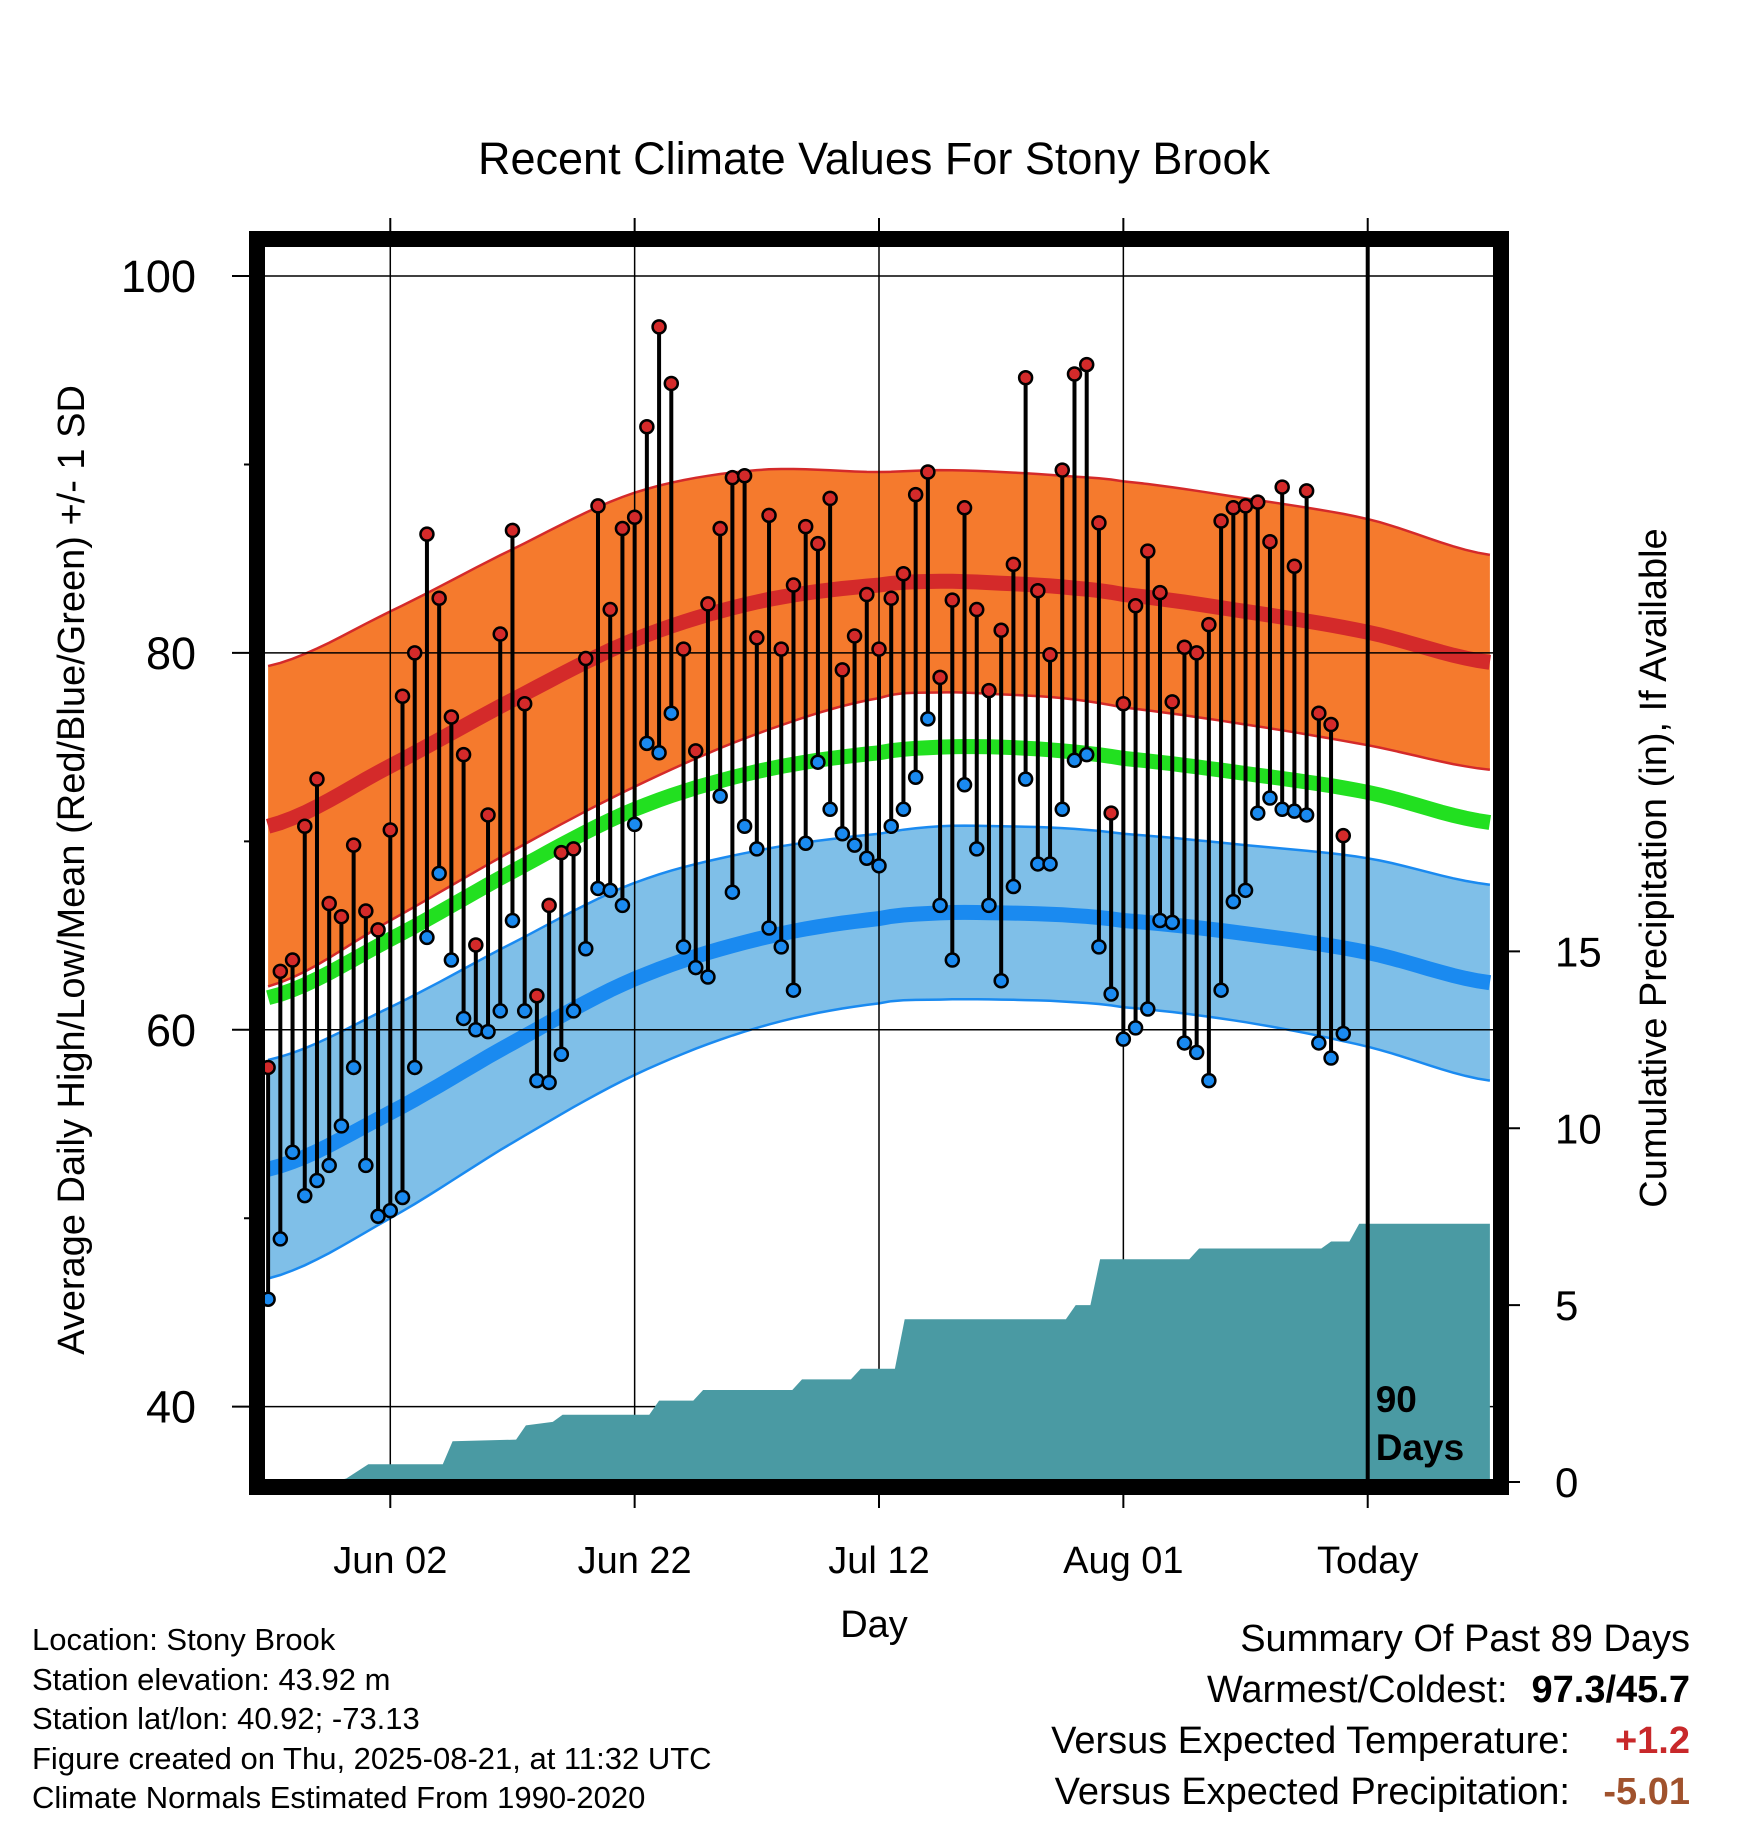 Image resolution: width=1748 pixels, height=1828 pixels. Describe the element at coordinates (1610, 1690) in the screenshot. I see `warmest-coldest-value: 97.3/45.7` at that location.